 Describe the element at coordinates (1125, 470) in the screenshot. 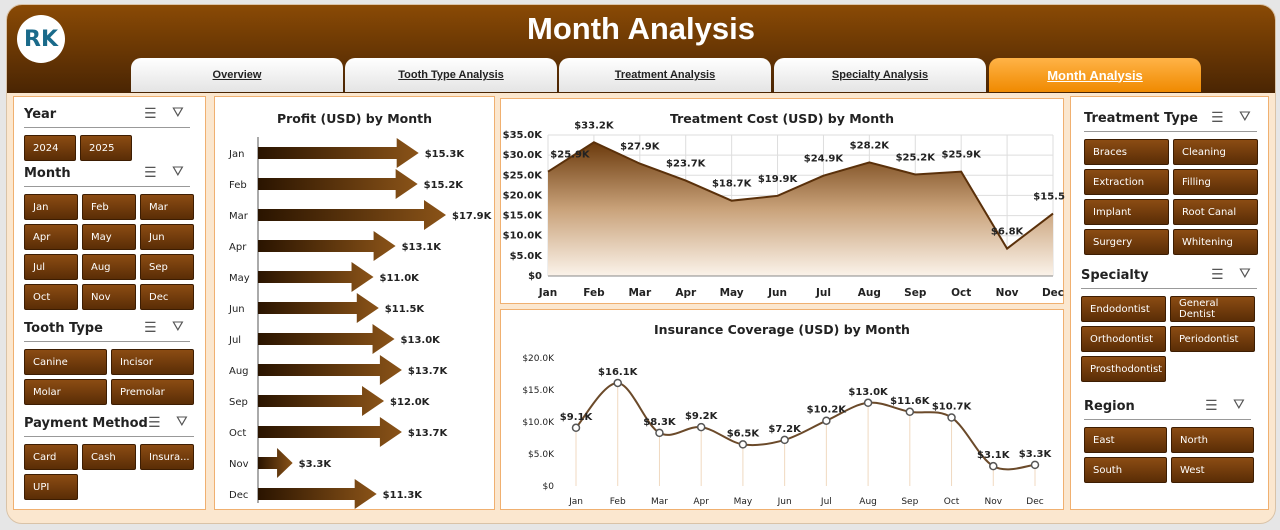

I see `slicer-item-south: South` at that location.